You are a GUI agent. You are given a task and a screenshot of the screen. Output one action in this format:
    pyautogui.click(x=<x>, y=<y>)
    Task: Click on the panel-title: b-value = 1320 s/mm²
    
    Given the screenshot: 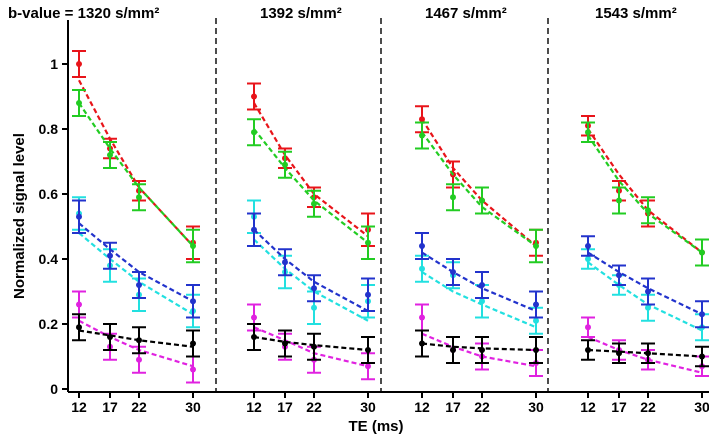 What is the action you would take?
    pyautogui.click(x=83, y=13)
    